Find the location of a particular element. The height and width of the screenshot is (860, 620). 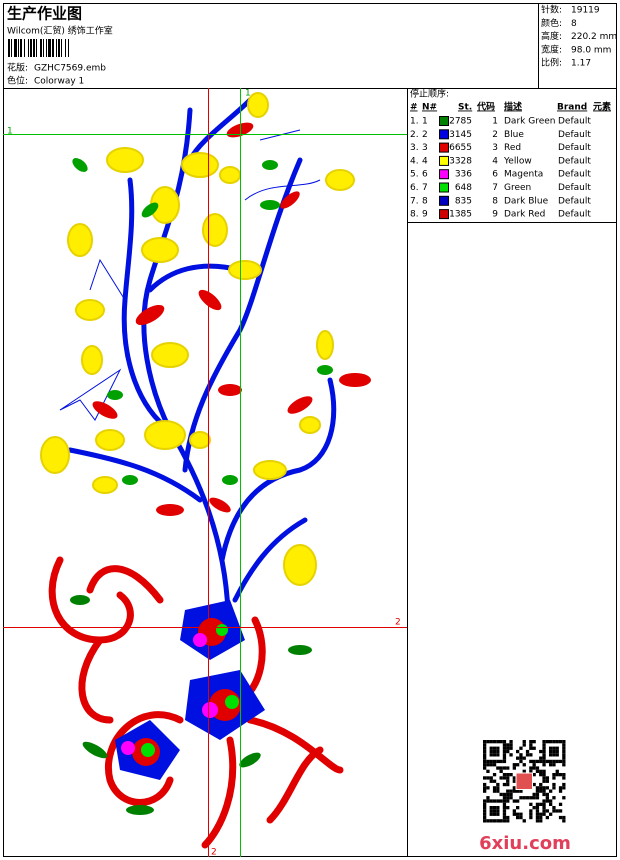

color-swatch is located at coordinates (444, 121).